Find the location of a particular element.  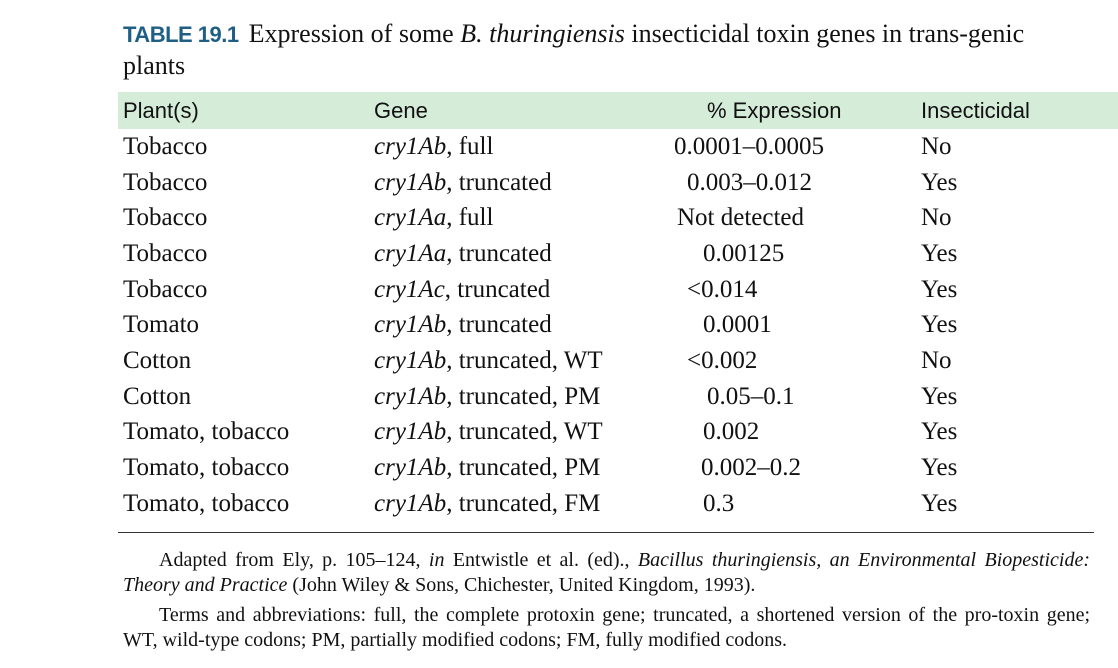

cell-expression: <0.014 is located at coordinates (722, 289).